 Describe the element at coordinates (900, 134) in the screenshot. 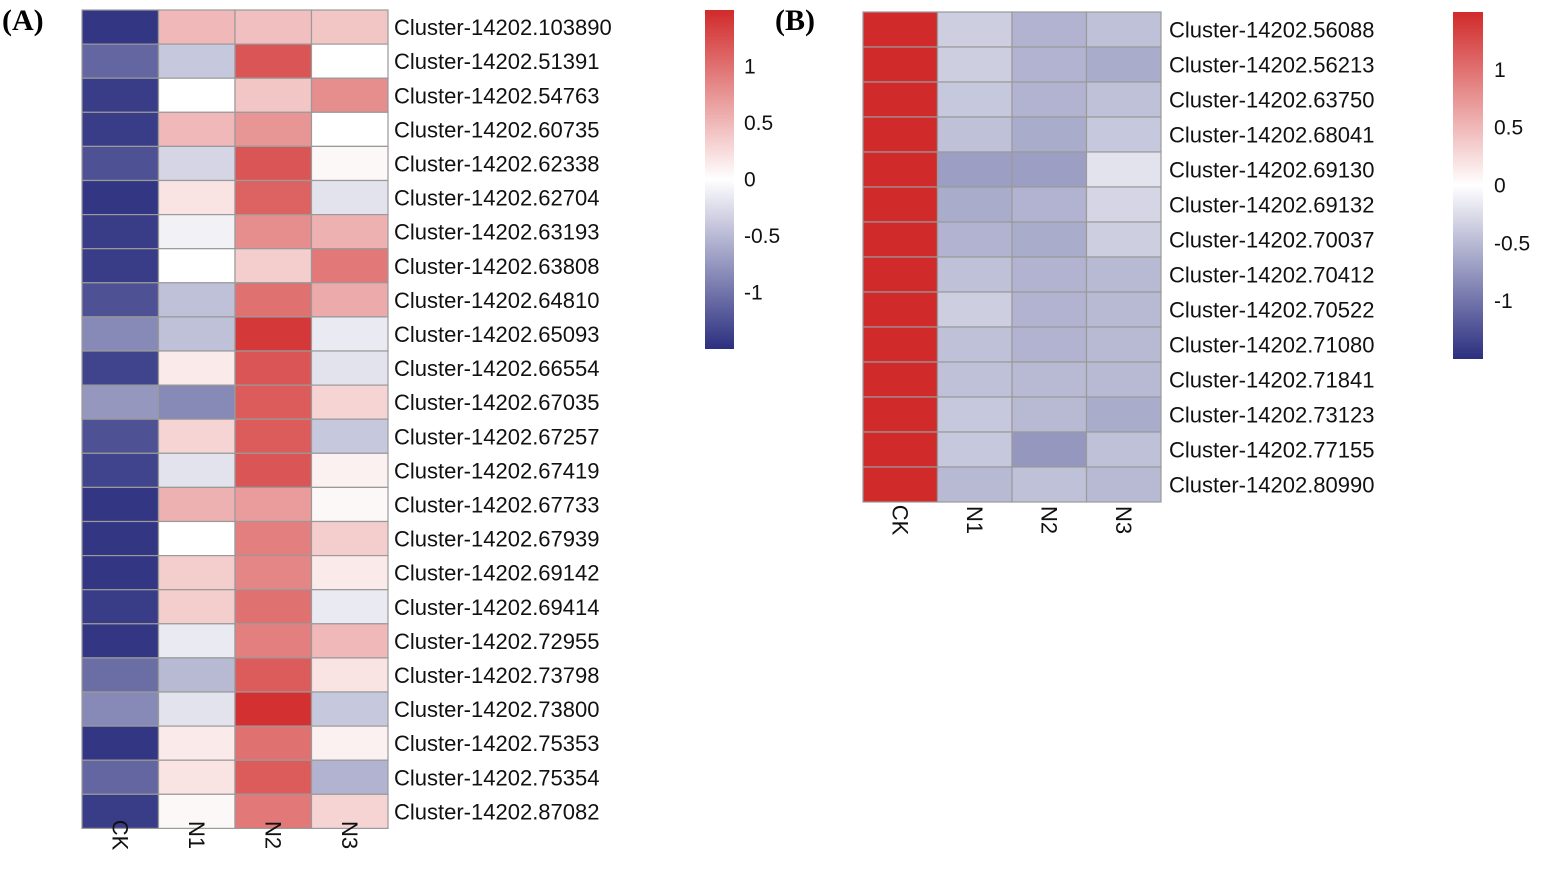

I see `panel-b-cell-r3-c0` at that location.